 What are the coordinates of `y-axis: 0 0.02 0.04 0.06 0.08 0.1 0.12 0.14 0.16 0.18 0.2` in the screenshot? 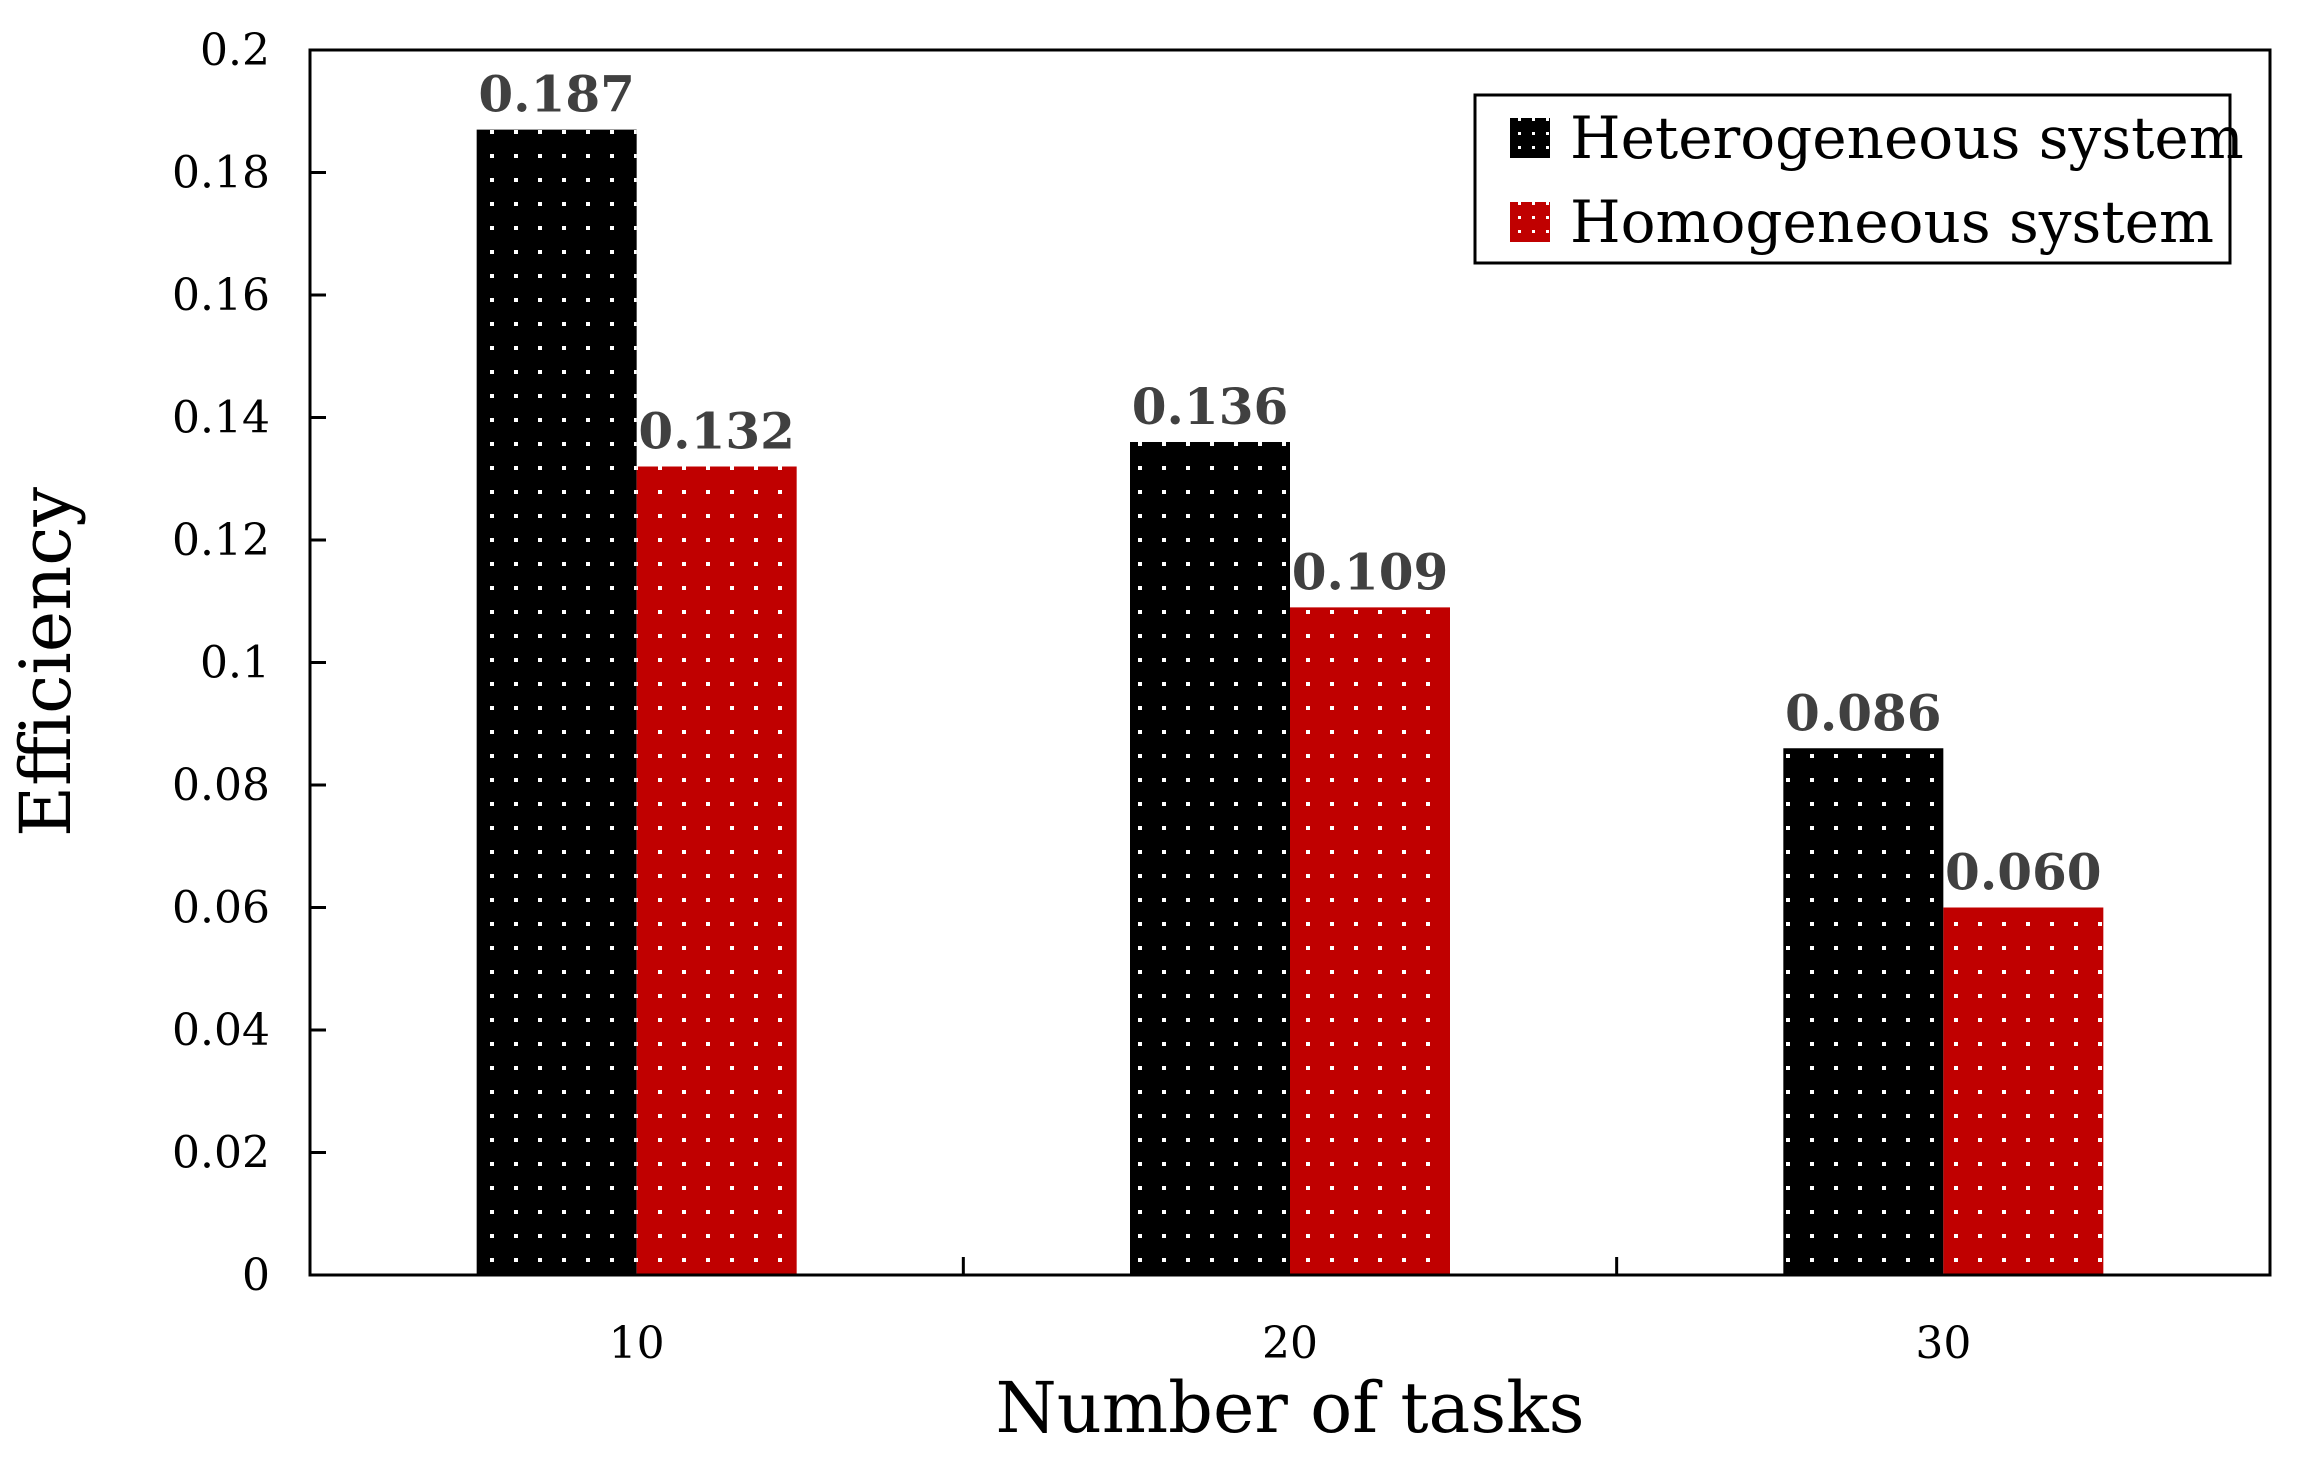 It's located at (249, 663).